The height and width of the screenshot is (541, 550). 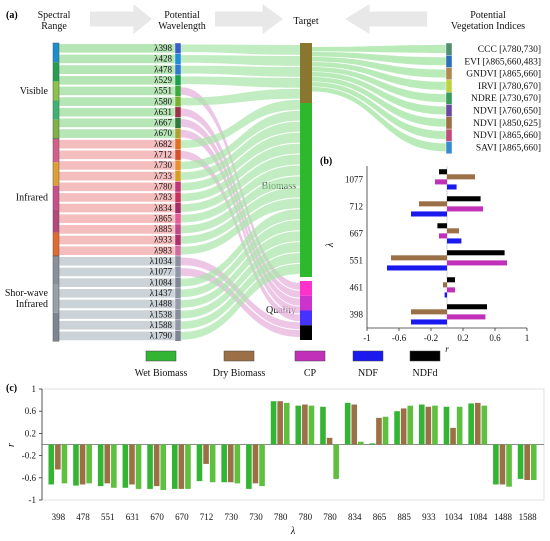 What do you see at coordinates (354, 180) in the screenshot?
I see `panel-b-category-label: 1077` at bounding box center [354, 180].